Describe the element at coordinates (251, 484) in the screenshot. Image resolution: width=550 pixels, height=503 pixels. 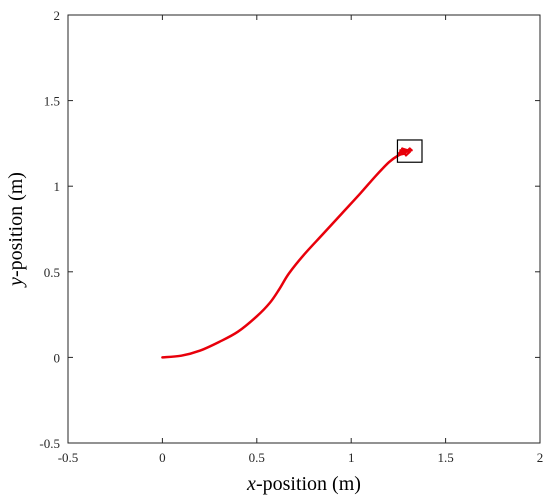
I see `x-axis-label-var: x` at that location.